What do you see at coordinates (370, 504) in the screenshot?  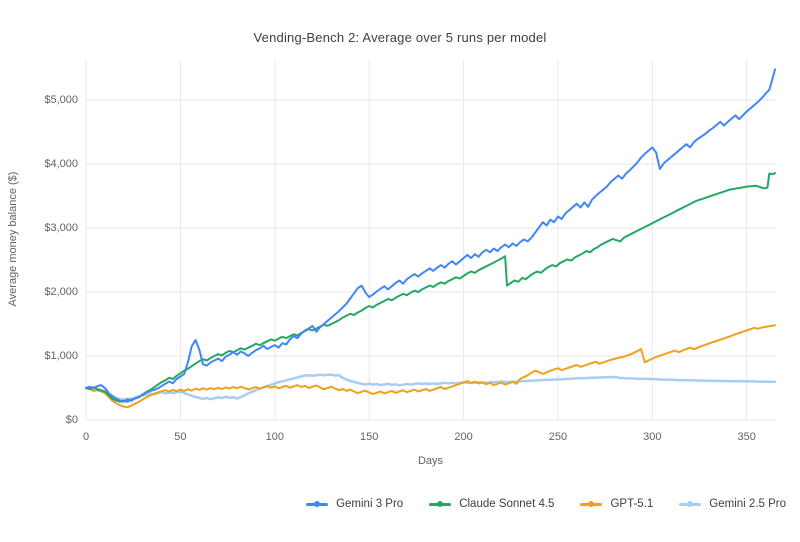 I see `legend-label: Gemini 3 Pro` at bounding box center [370, 504].